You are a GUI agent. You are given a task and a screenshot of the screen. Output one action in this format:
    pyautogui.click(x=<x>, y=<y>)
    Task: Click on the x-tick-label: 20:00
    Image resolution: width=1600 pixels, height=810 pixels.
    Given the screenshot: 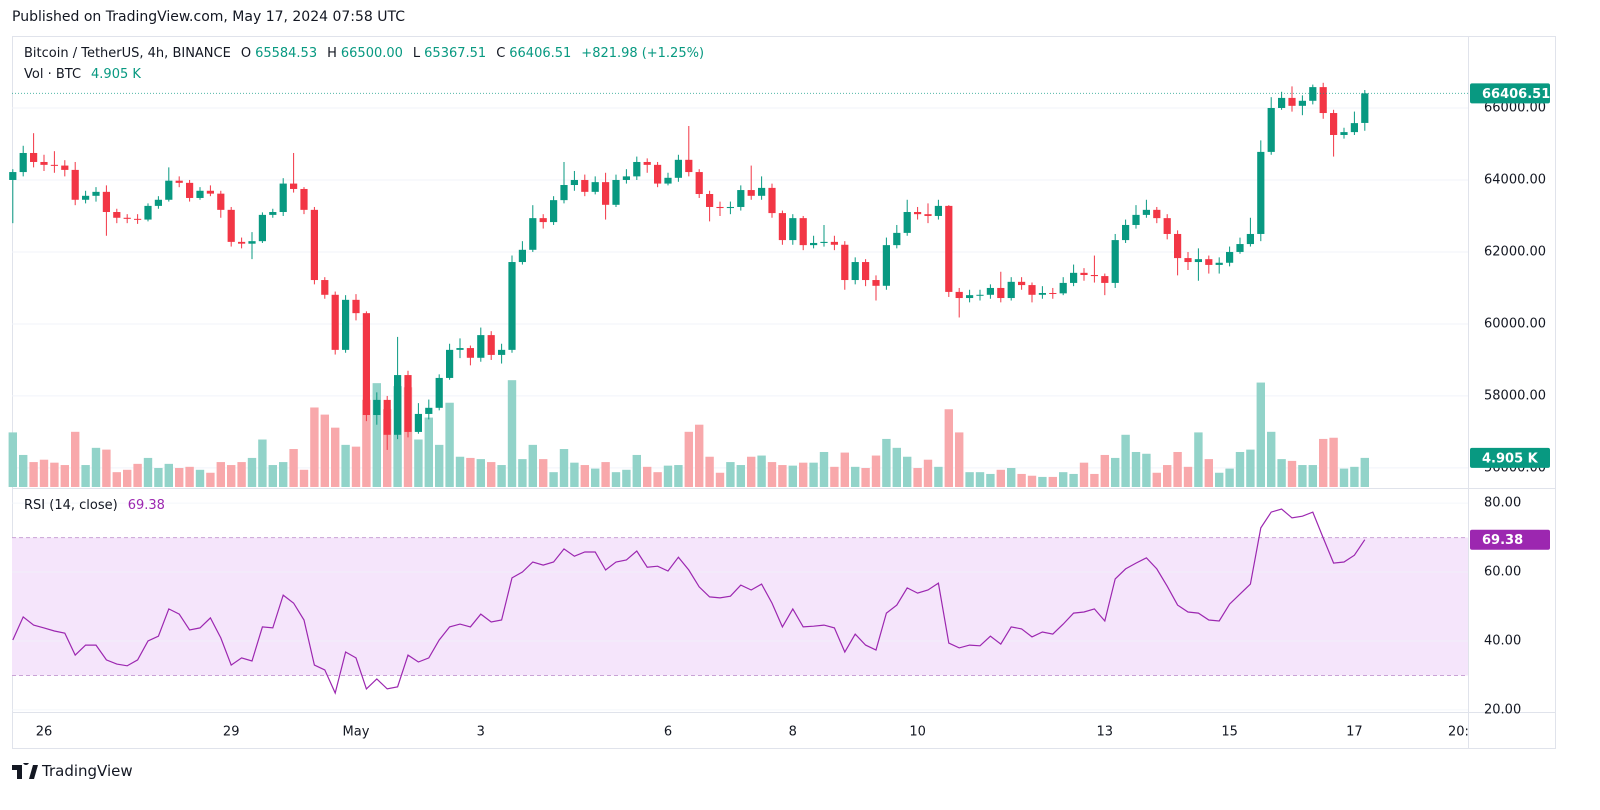 What is the action you would take?
    pyautogui.click(x=1466, y=732)
    